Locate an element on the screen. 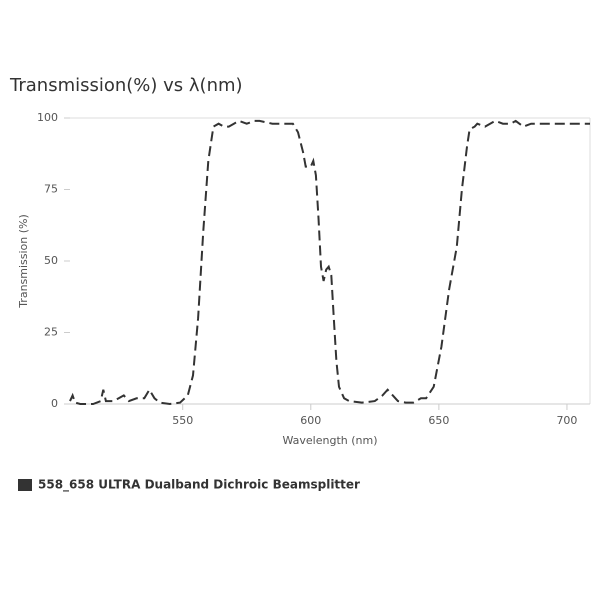 Image resolution: width=600 pixels, height=604 pixels. y-tick-label: 50 is located at coordinates (51, 260).